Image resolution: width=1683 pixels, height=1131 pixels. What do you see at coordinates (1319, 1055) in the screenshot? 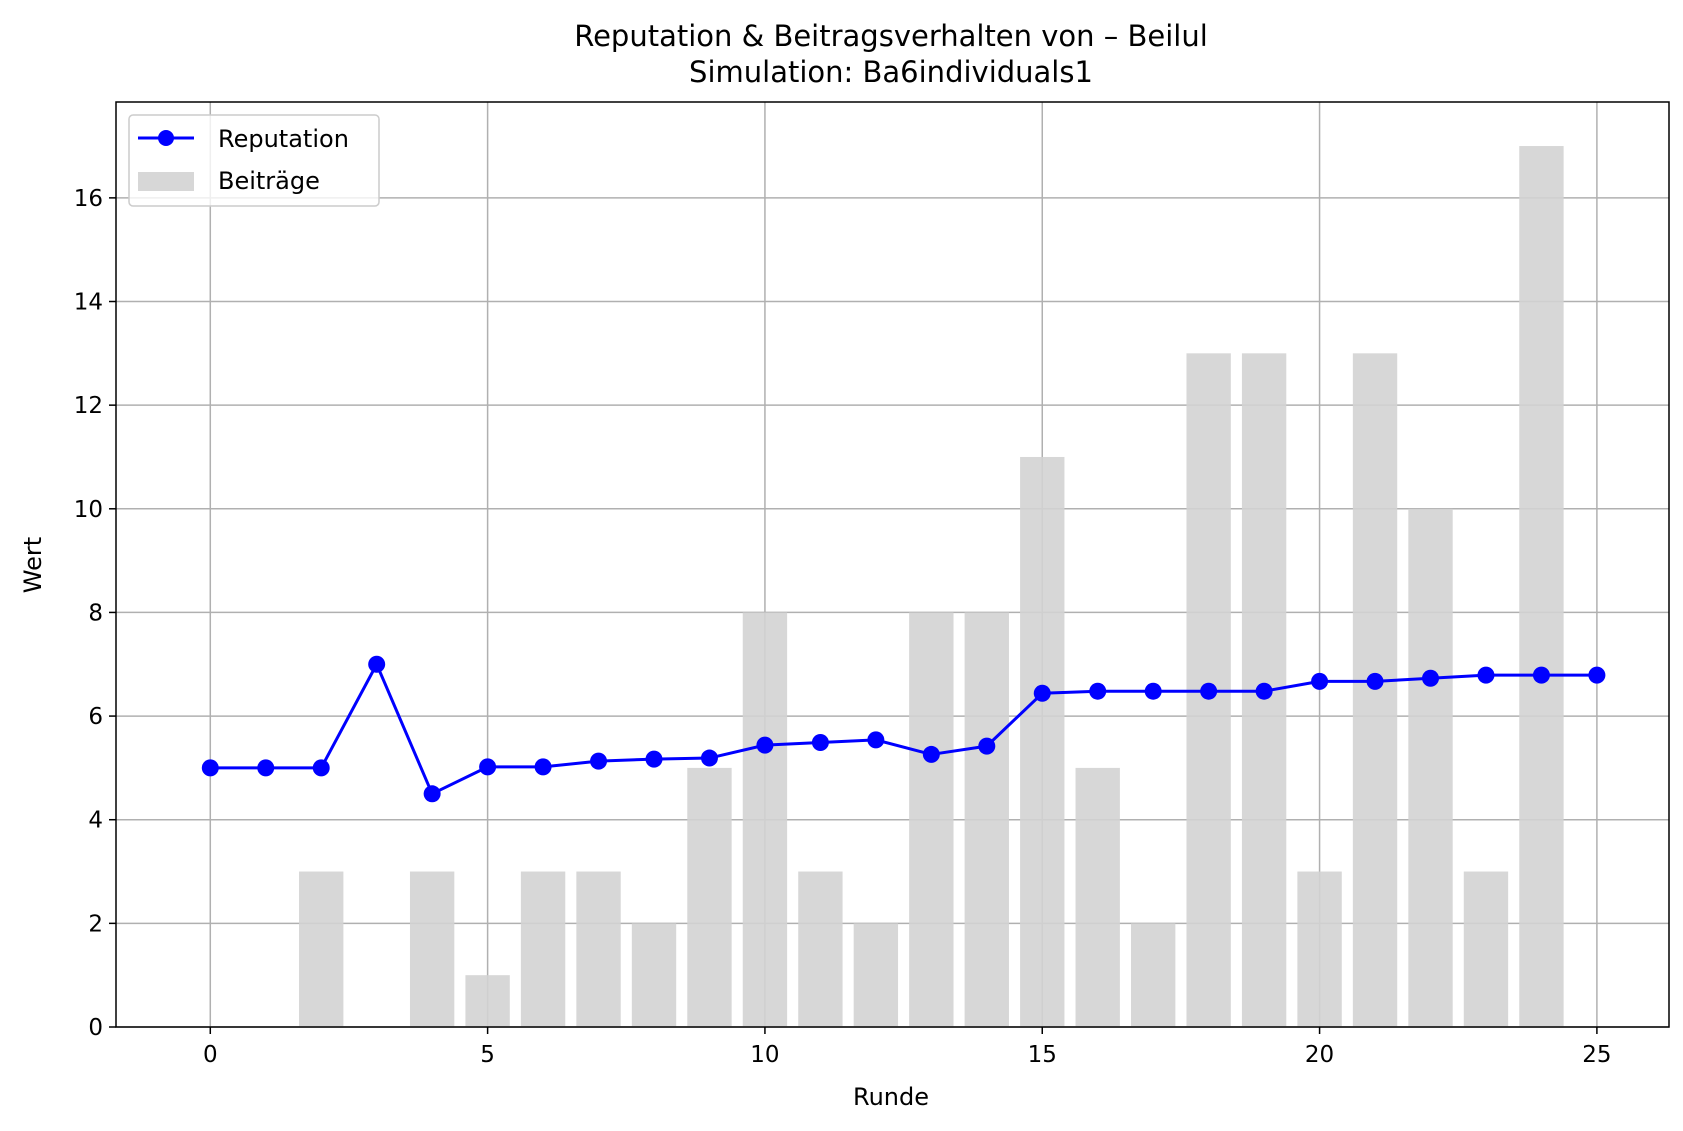
I see `x-tick-label: 20` at bounding box center [1319, 1055].